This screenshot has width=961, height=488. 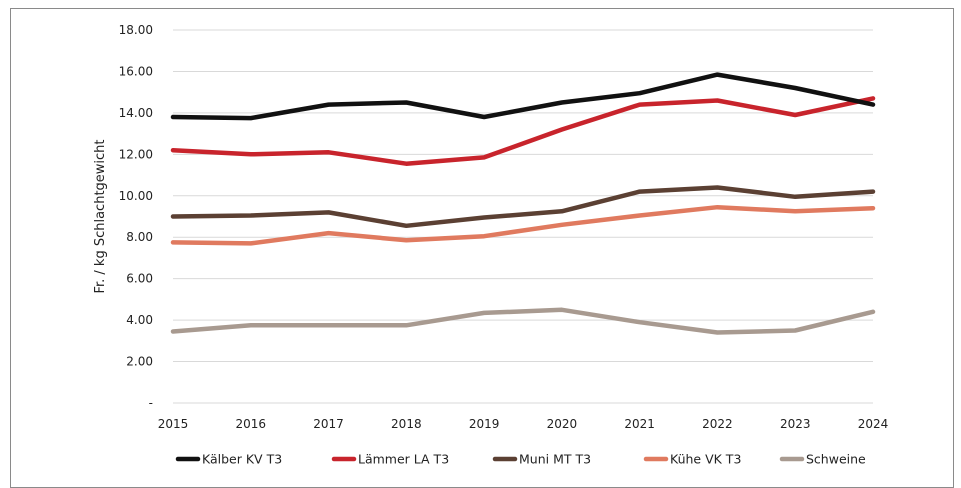 I want to click on x-tick-labels: 2015 2016 2017 2018 2019 2020 2021 2022 2023 2024, so click(x=523, y=424).